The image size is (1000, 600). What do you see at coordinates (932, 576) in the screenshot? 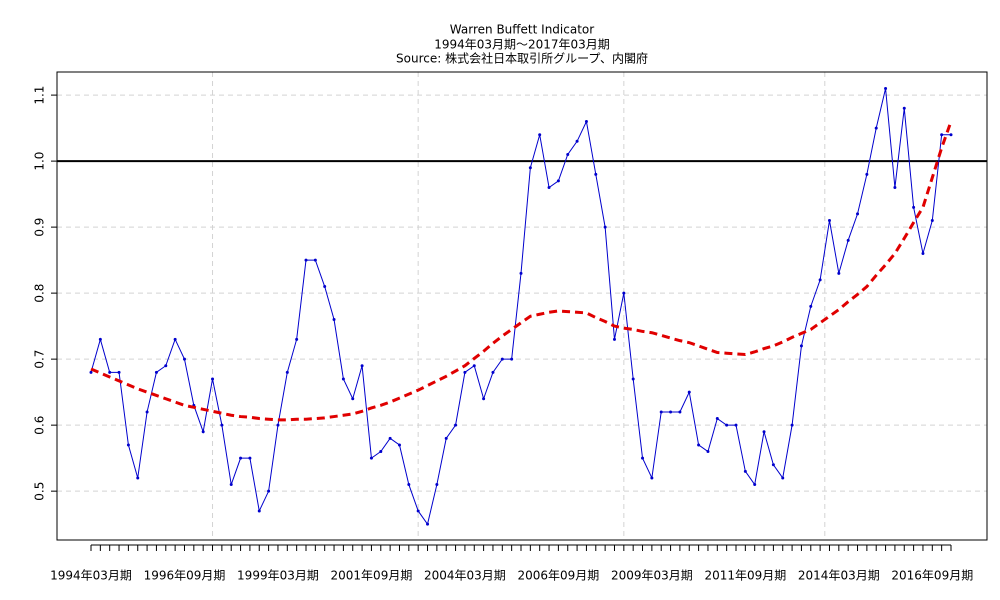
I see `x-tick-label: 2016年09月期` at bounding box center [932, 576].